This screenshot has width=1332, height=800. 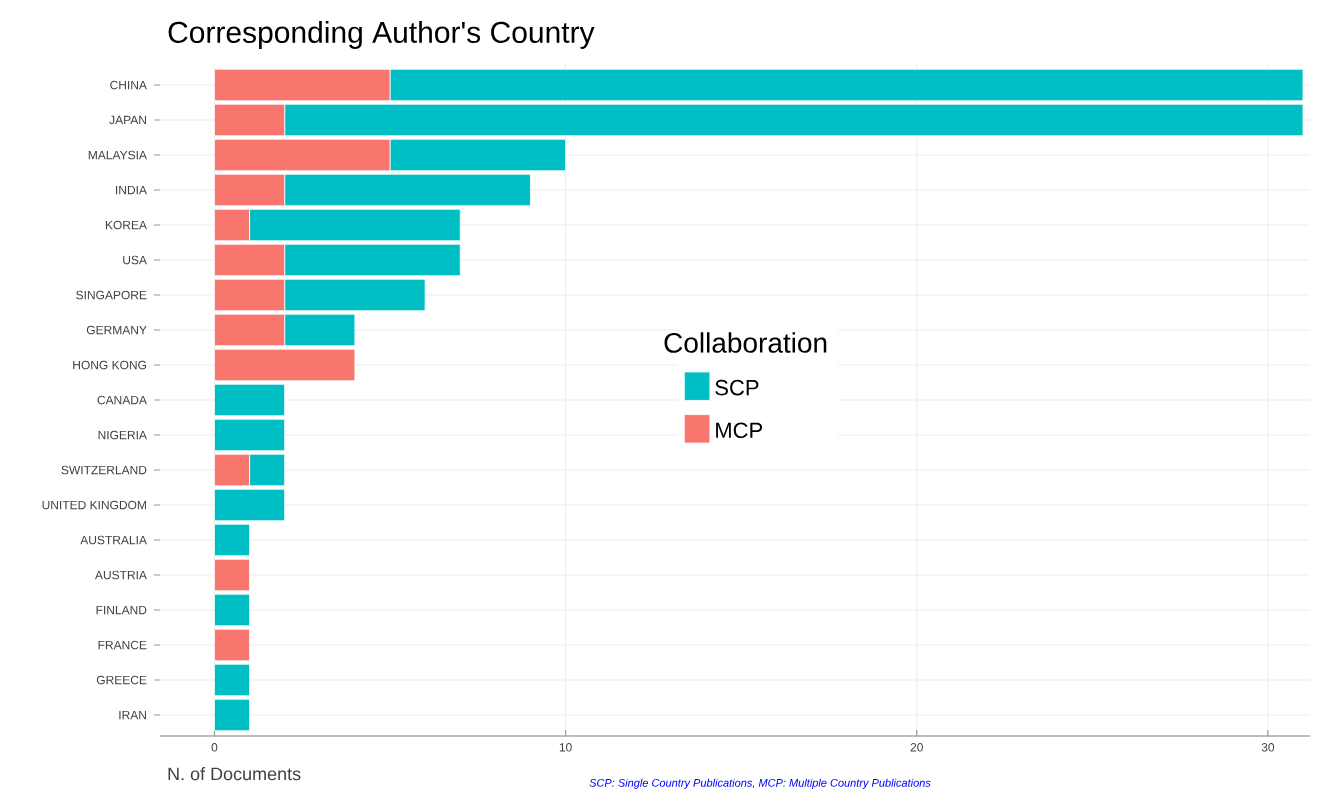 What do you see at coordinates (381, 34) in the screenshot?
I see `chart-title: Corresponding Author's Country` at bounding box center [381, 34].